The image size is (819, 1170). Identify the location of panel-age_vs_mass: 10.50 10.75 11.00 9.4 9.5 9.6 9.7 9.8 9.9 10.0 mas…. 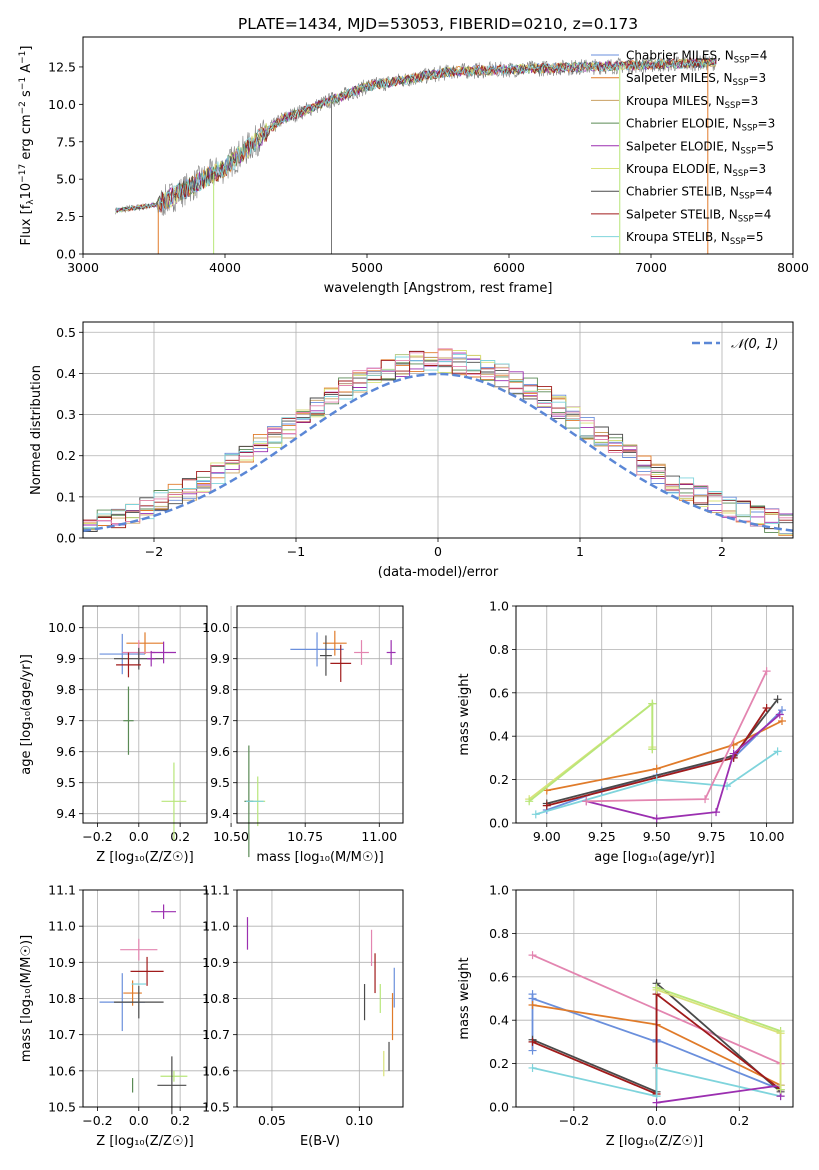
(303, 735).